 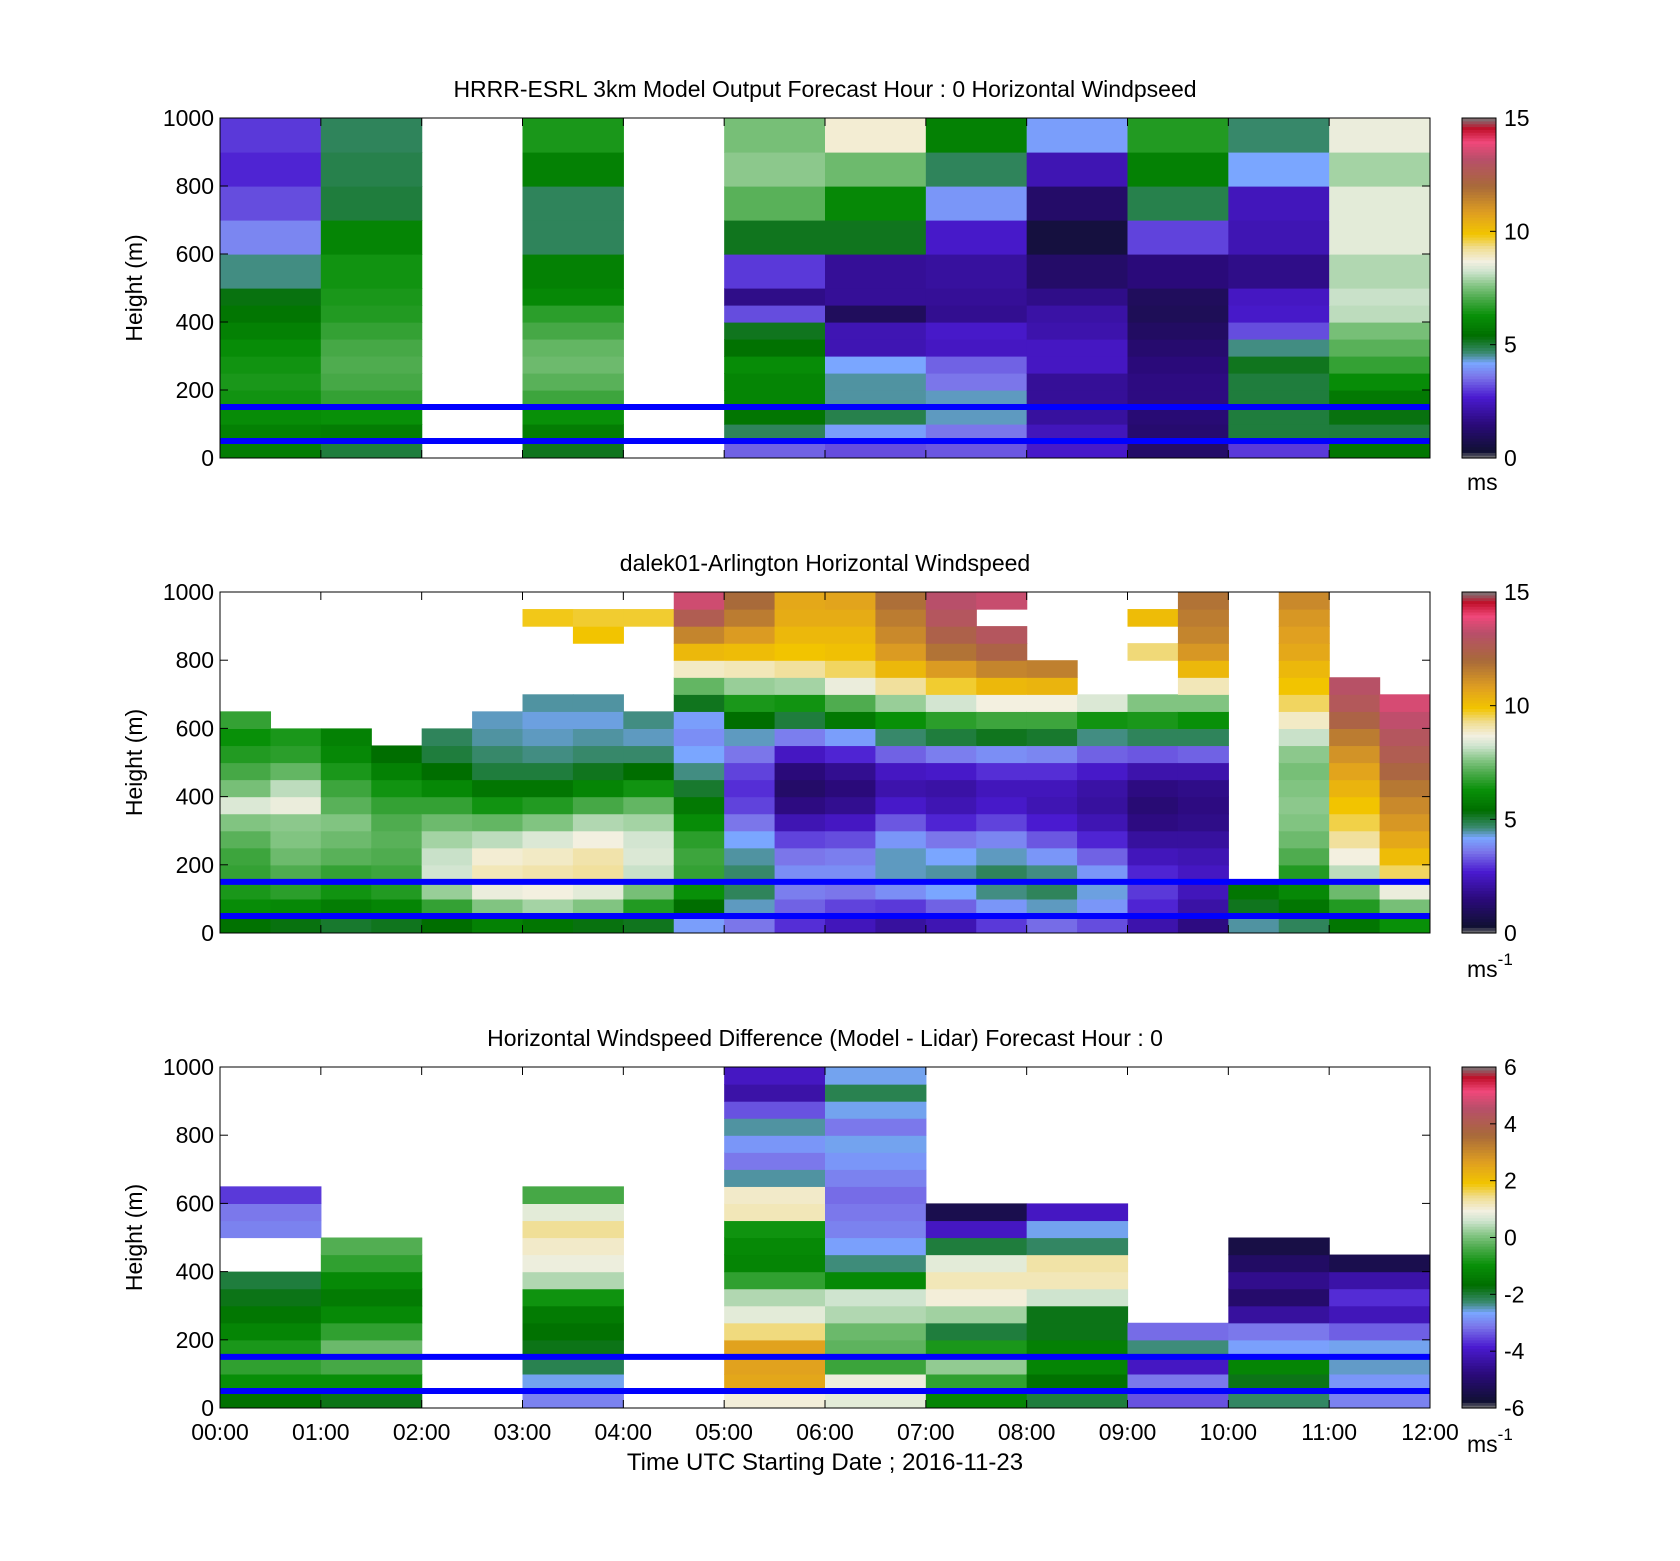 I want to click on panel-title: dalek01-Arlington Horizontal Windspeed, so click(x=825, y=563).